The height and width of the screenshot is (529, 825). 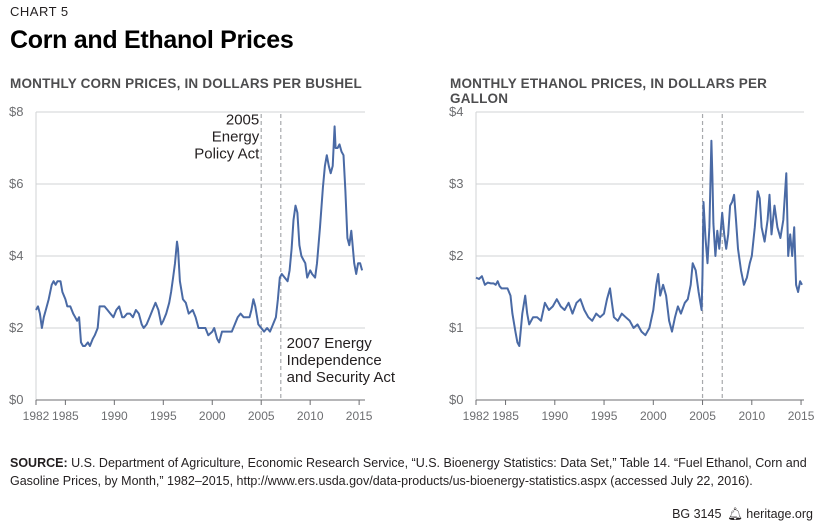 What do you see at coordinates (212, 416) in the screenshot?
I see `corn-xtick-label: 2000` at bounding box center [212, 416].